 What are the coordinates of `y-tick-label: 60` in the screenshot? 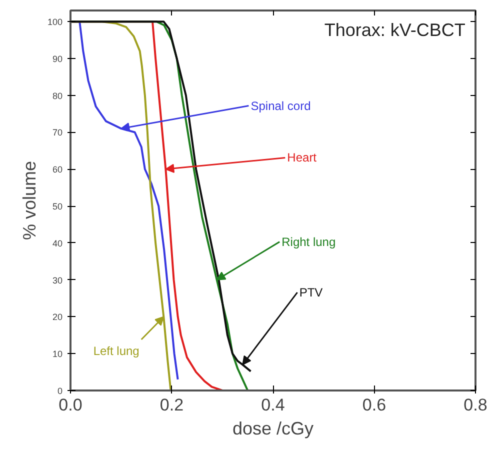 It's located at (57, 169).